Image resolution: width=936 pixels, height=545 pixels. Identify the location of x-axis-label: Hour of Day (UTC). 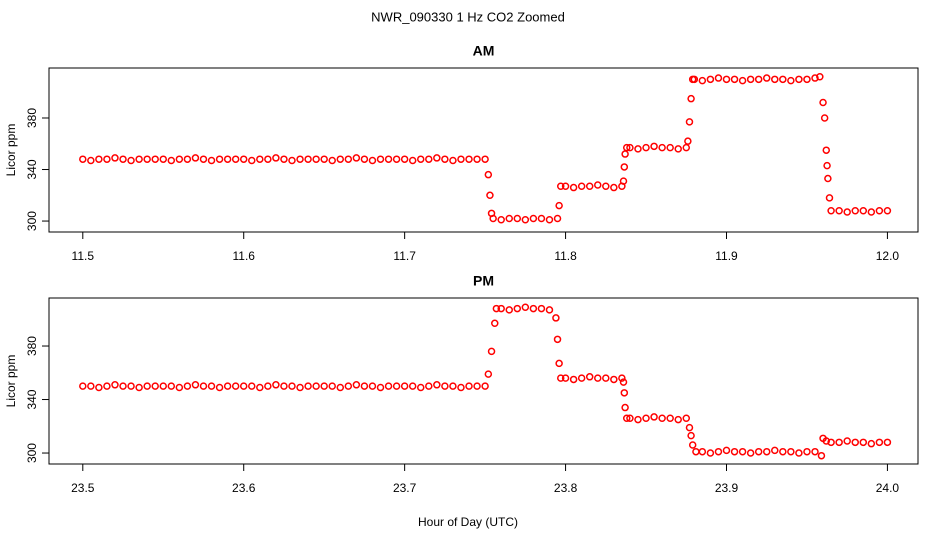
(468, 522).